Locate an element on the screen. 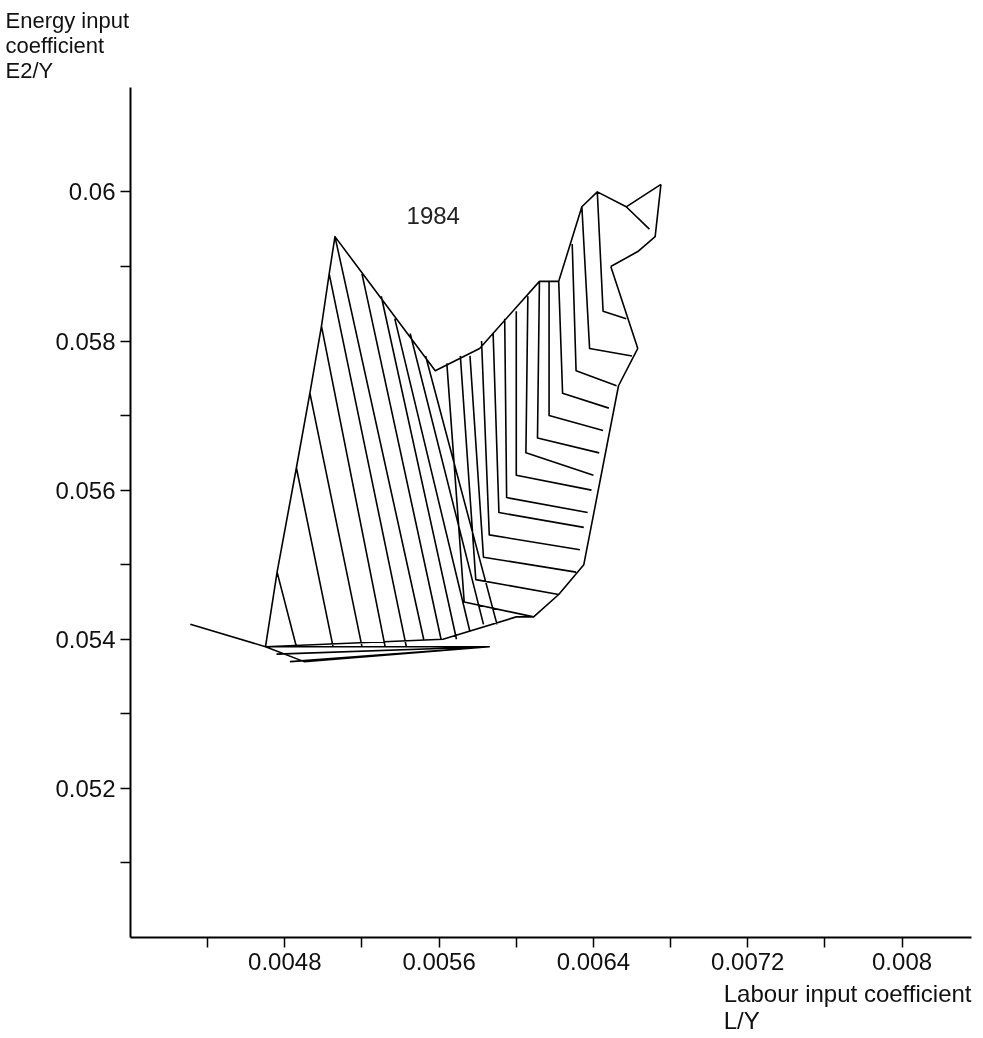 The width and height of the screenshot is (983, 1038). x-tick-label: 0.0048 is located at coordinates (285, 961).